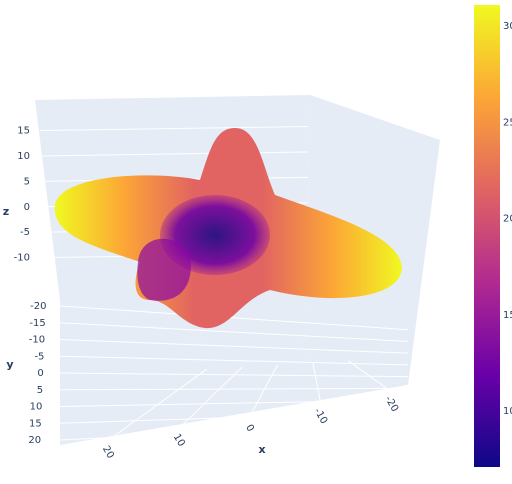  I want to click on x-axis-title: x, so click(261, 449).